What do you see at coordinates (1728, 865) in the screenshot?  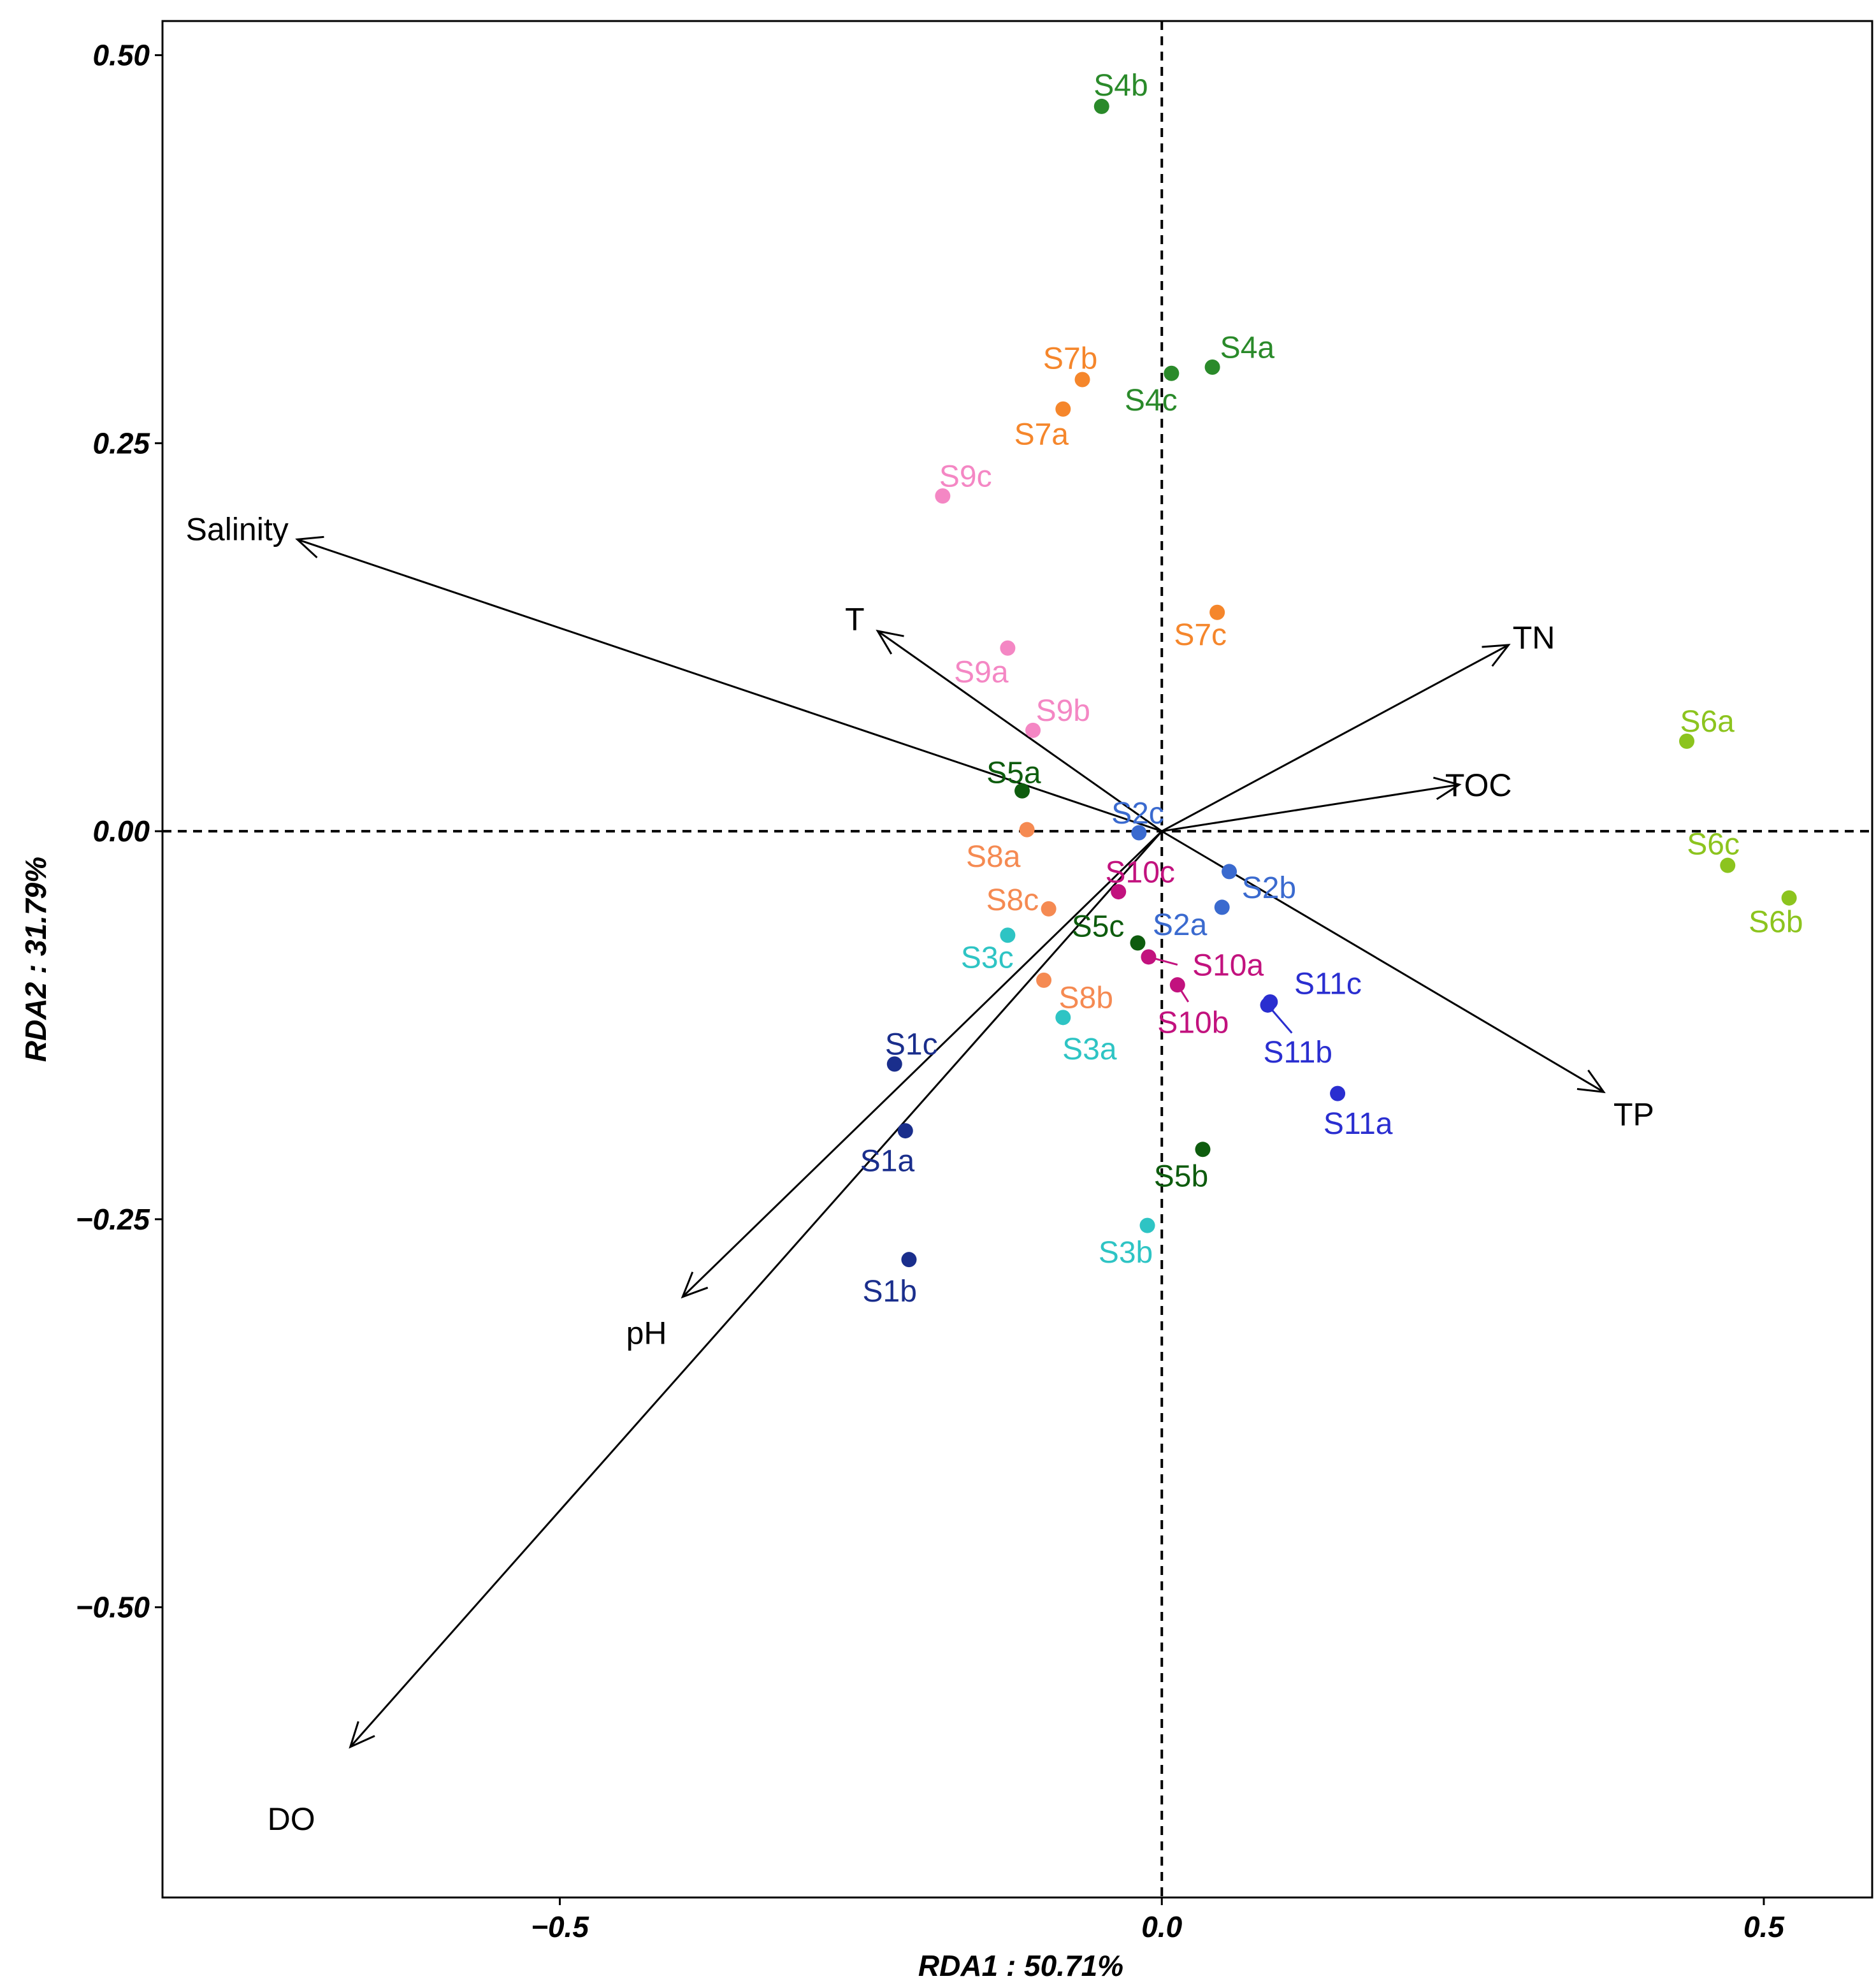 I see `site-point-s6c` at bounding box center [1728, 865].